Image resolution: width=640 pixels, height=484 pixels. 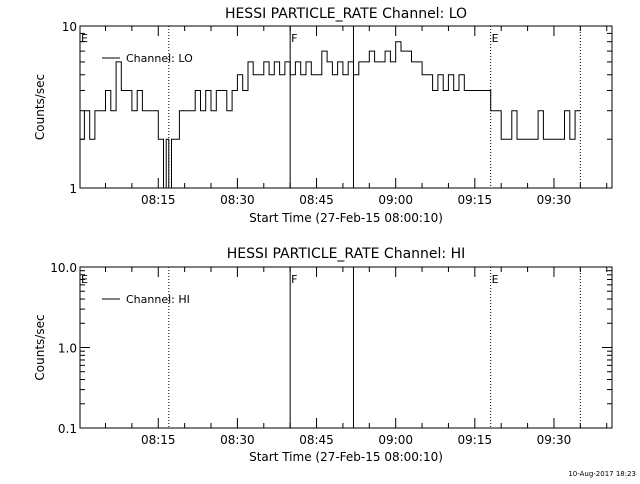 I want to click on chart-title: HESSI PARTICLE_RATE Channel: LO, so click(x=346, y=14).